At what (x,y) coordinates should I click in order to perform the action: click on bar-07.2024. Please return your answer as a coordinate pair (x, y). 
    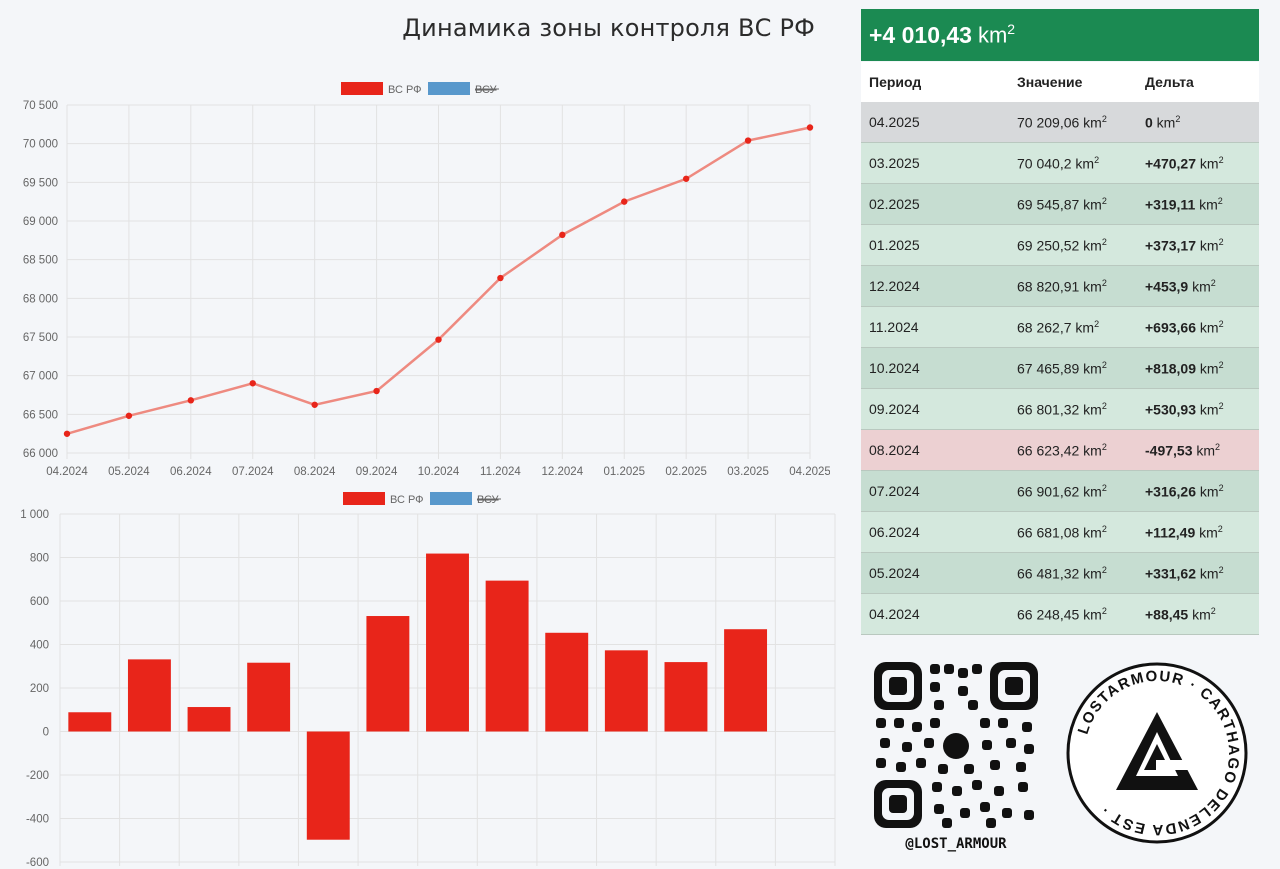
    Looking at the image, I should click on (209, 719).